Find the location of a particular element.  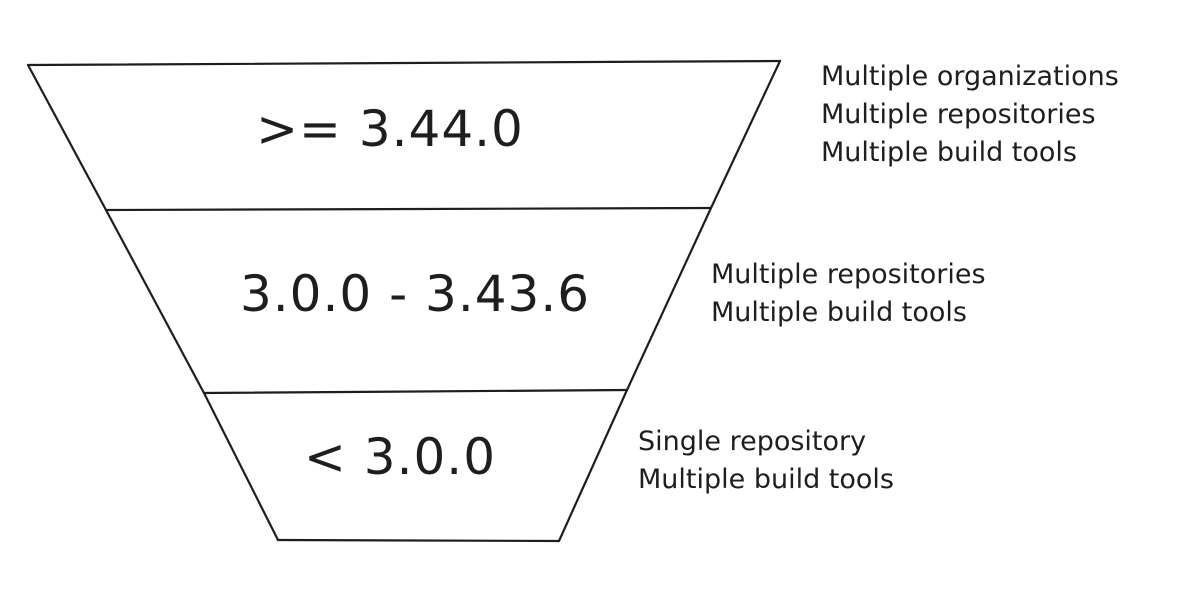

tier-2-annotation-line-2: Multiple build tools is located at coordinates (839, 312).